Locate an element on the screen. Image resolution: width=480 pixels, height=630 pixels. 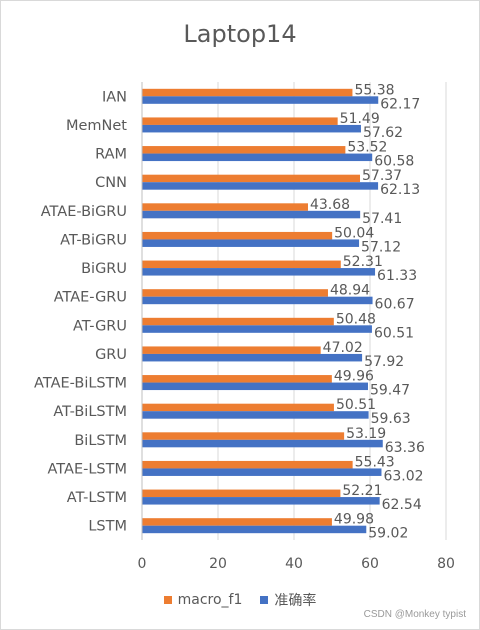
legend-item-macro-f1: macro_f1 is located at coordinates (203, 600).